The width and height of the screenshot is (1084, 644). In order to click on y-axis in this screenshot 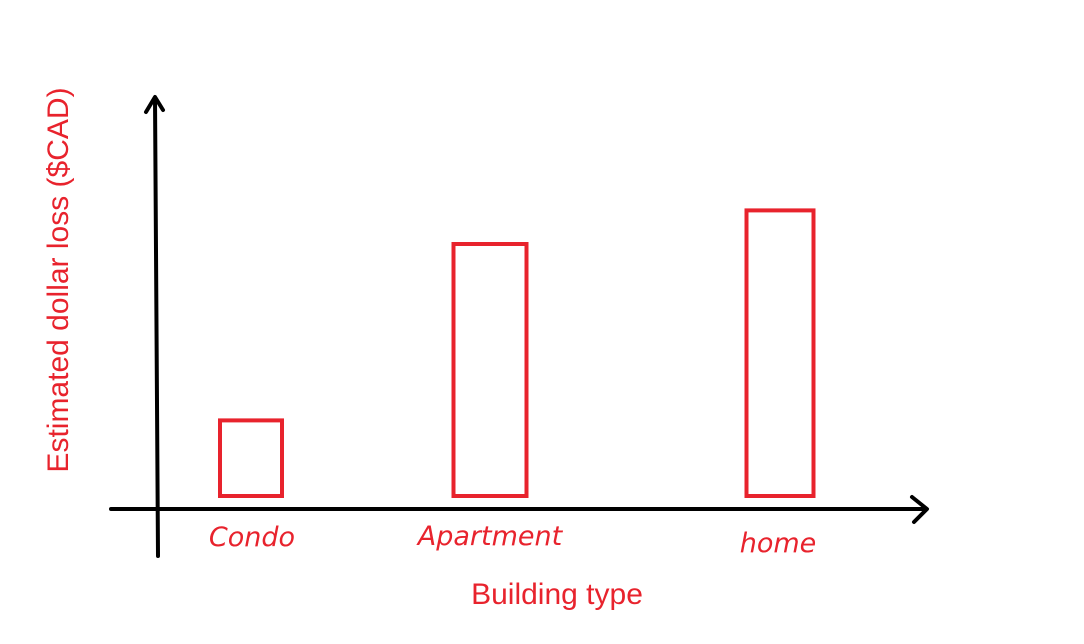, I will do `click(154, 326)`.